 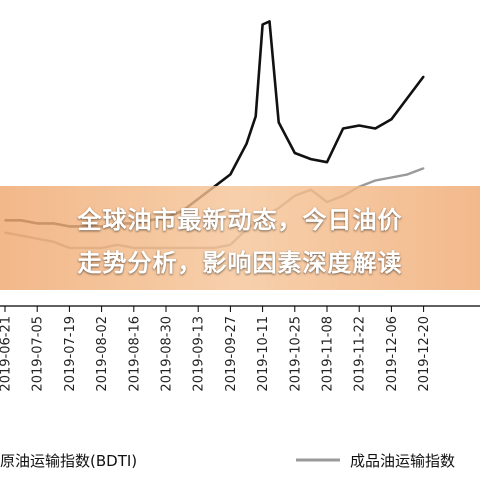 I want to click on legend: 原油运输指数(BDTI) 成品油运输指数, so click(x=227, y=461).